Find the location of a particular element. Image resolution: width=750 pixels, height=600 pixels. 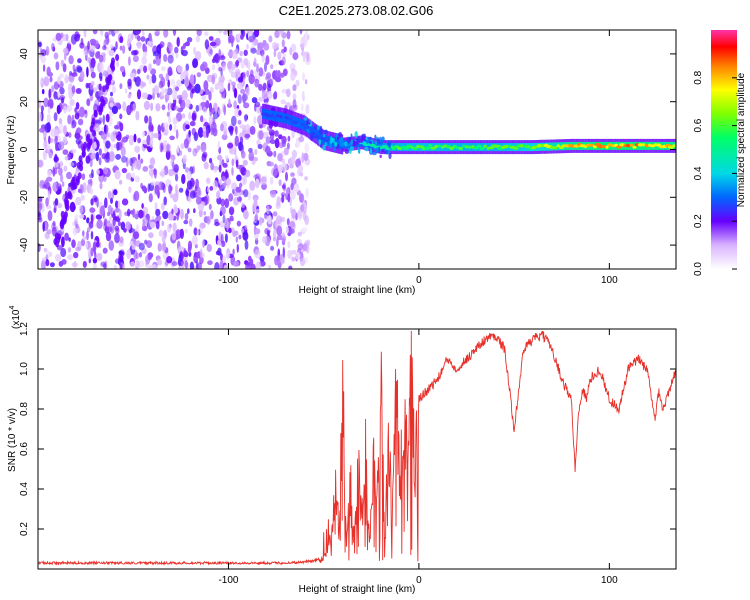

svg-text: (x104 is located at coordinates (15, 317).